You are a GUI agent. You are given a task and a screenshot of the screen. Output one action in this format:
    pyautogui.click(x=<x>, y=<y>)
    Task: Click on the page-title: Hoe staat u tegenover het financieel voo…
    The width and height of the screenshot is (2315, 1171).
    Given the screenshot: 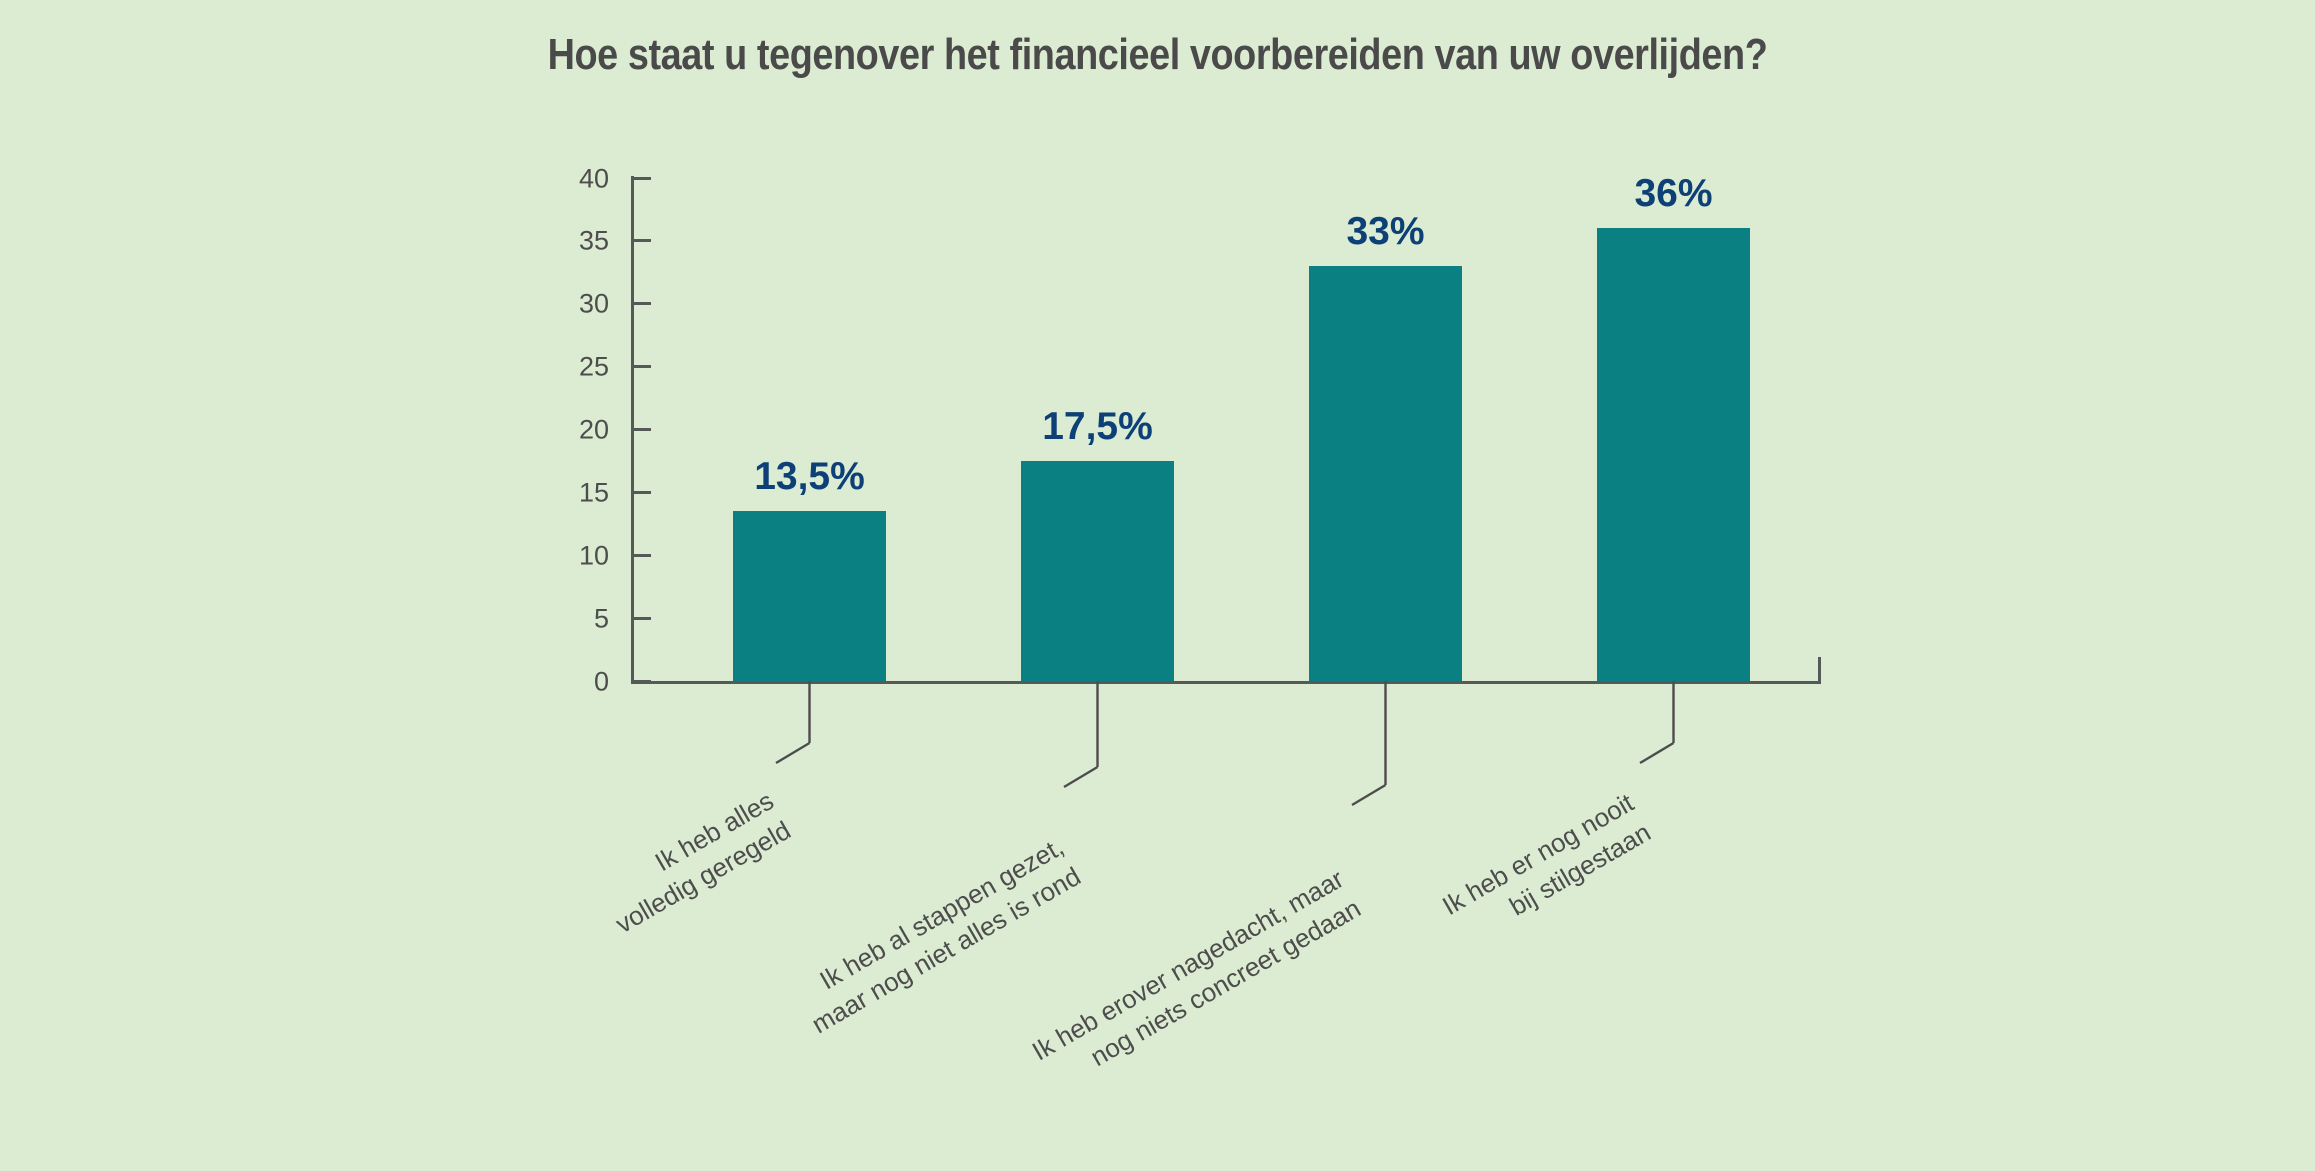 What is the action you would take?
    pyautogui.click(x=1157, y=54)
    